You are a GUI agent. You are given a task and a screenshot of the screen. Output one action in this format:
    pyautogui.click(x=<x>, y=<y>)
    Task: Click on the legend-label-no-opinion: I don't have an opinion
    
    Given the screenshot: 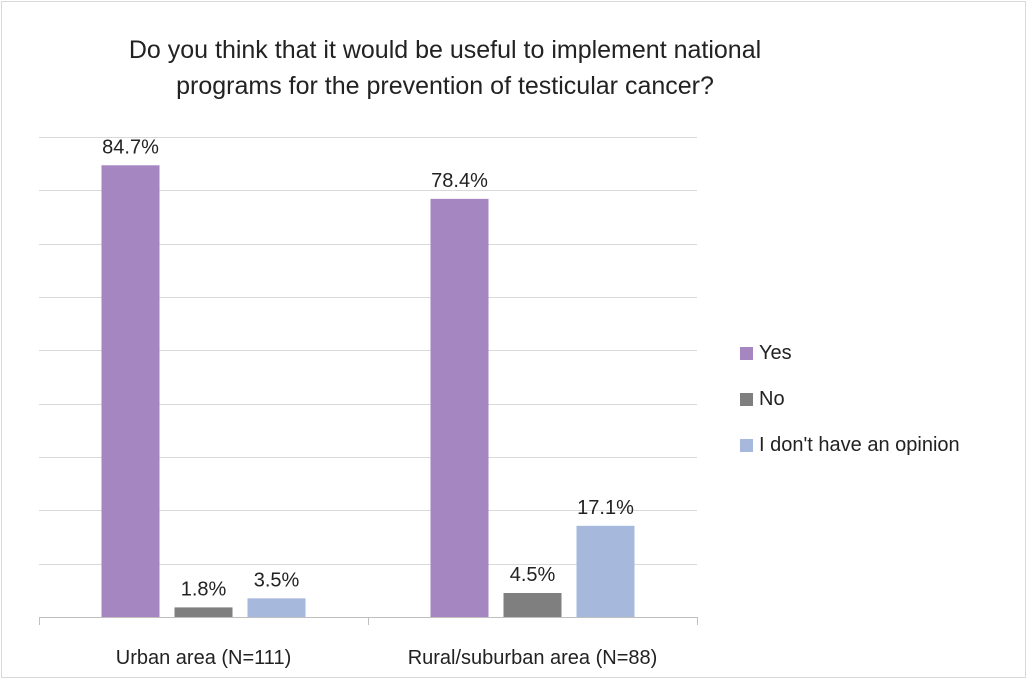 What is the action you would take?
    pyautogui.click(x=859, y=444)
    